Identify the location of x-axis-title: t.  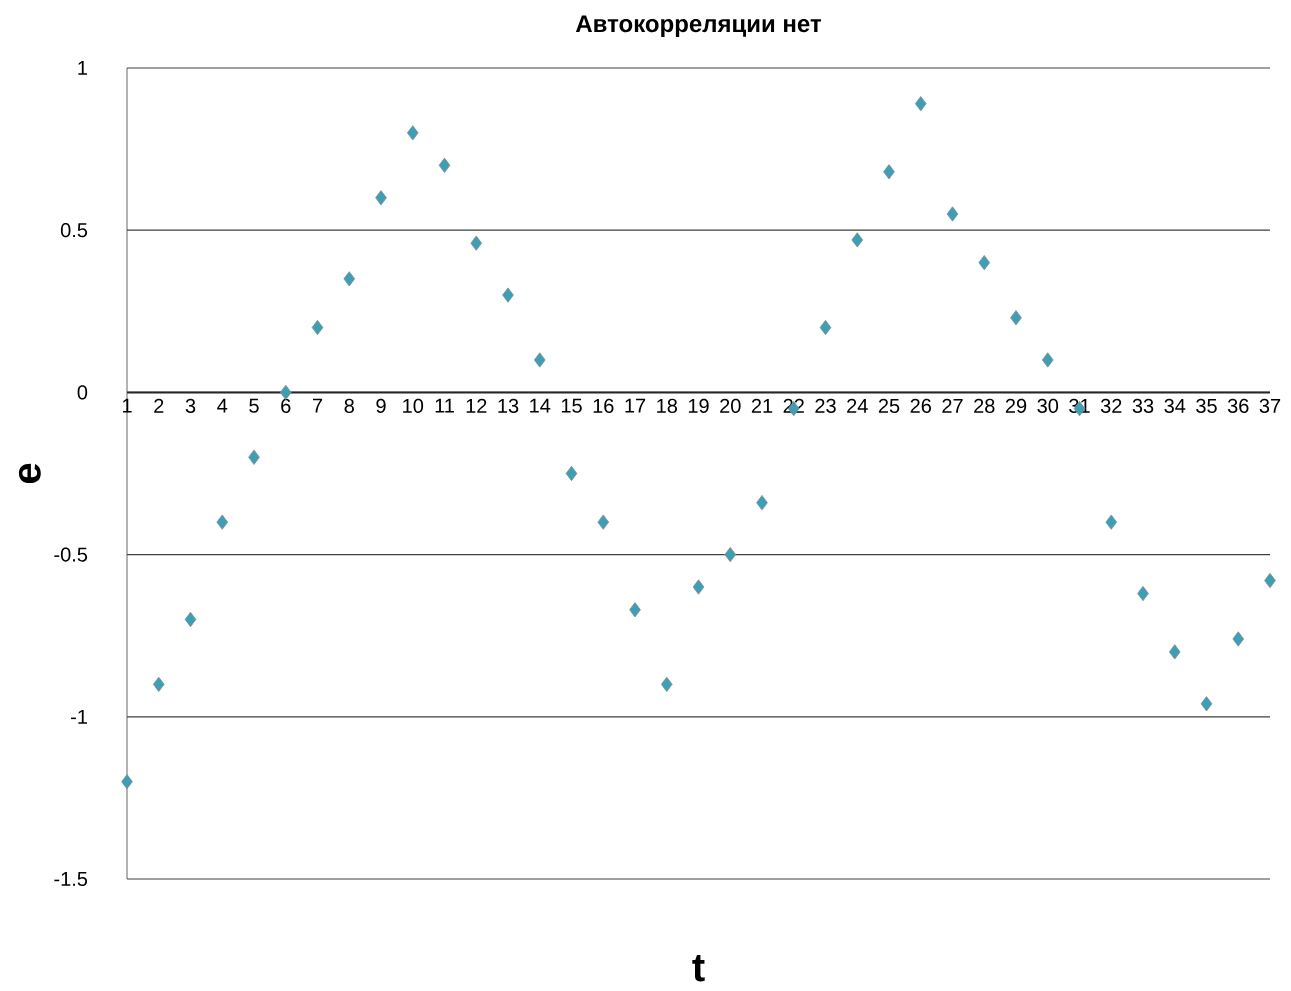
(698, 968).